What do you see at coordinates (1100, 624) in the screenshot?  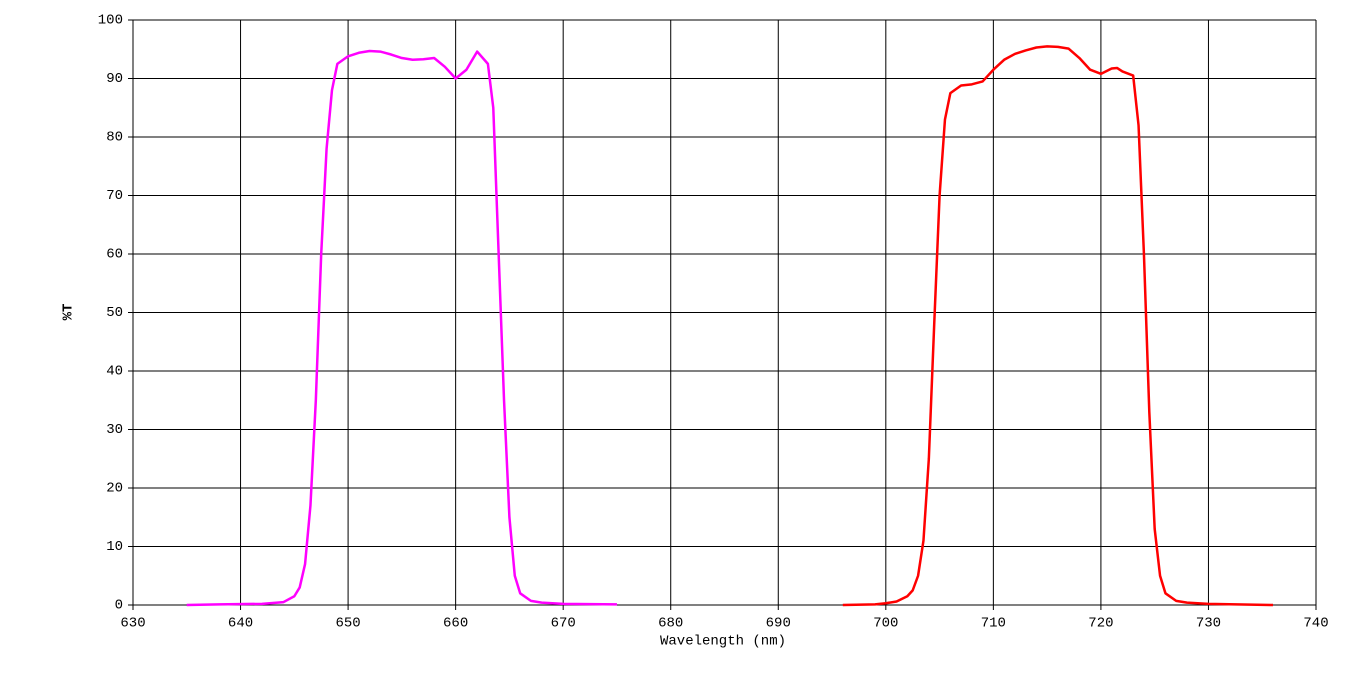 I see `x-tick-label: 720` at bounding box center [1100, 624].